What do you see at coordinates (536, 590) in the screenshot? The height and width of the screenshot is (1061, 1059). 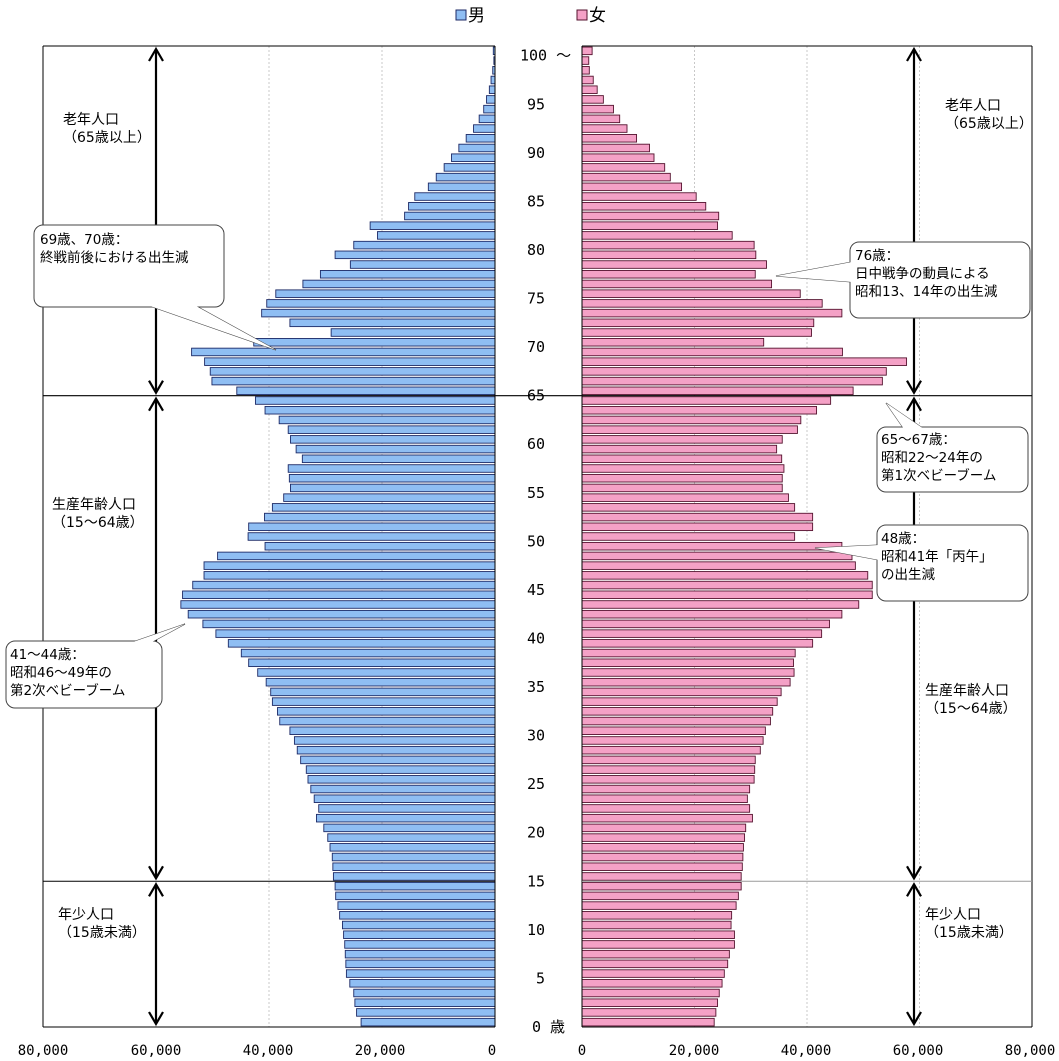 I see `age-tick-label: 45` at bounding box center [536, 590].